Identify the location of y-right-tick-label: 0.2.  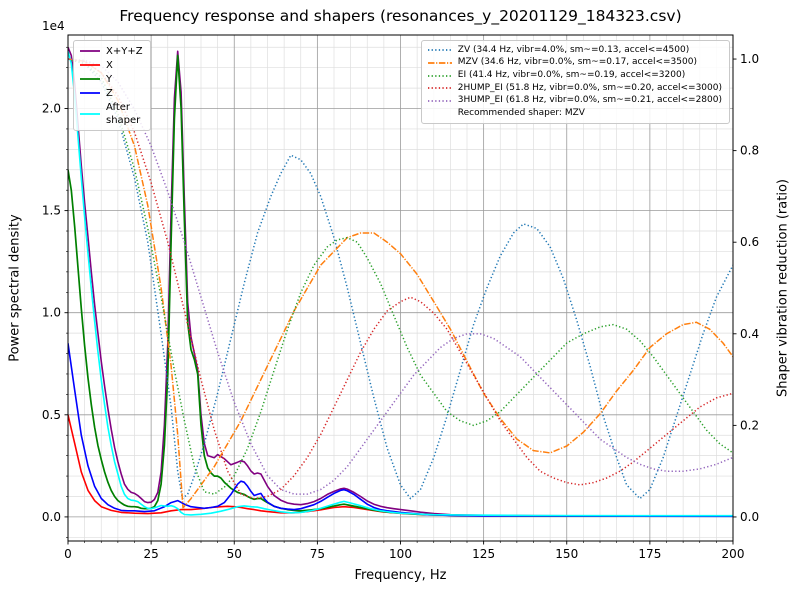
(749, 425).